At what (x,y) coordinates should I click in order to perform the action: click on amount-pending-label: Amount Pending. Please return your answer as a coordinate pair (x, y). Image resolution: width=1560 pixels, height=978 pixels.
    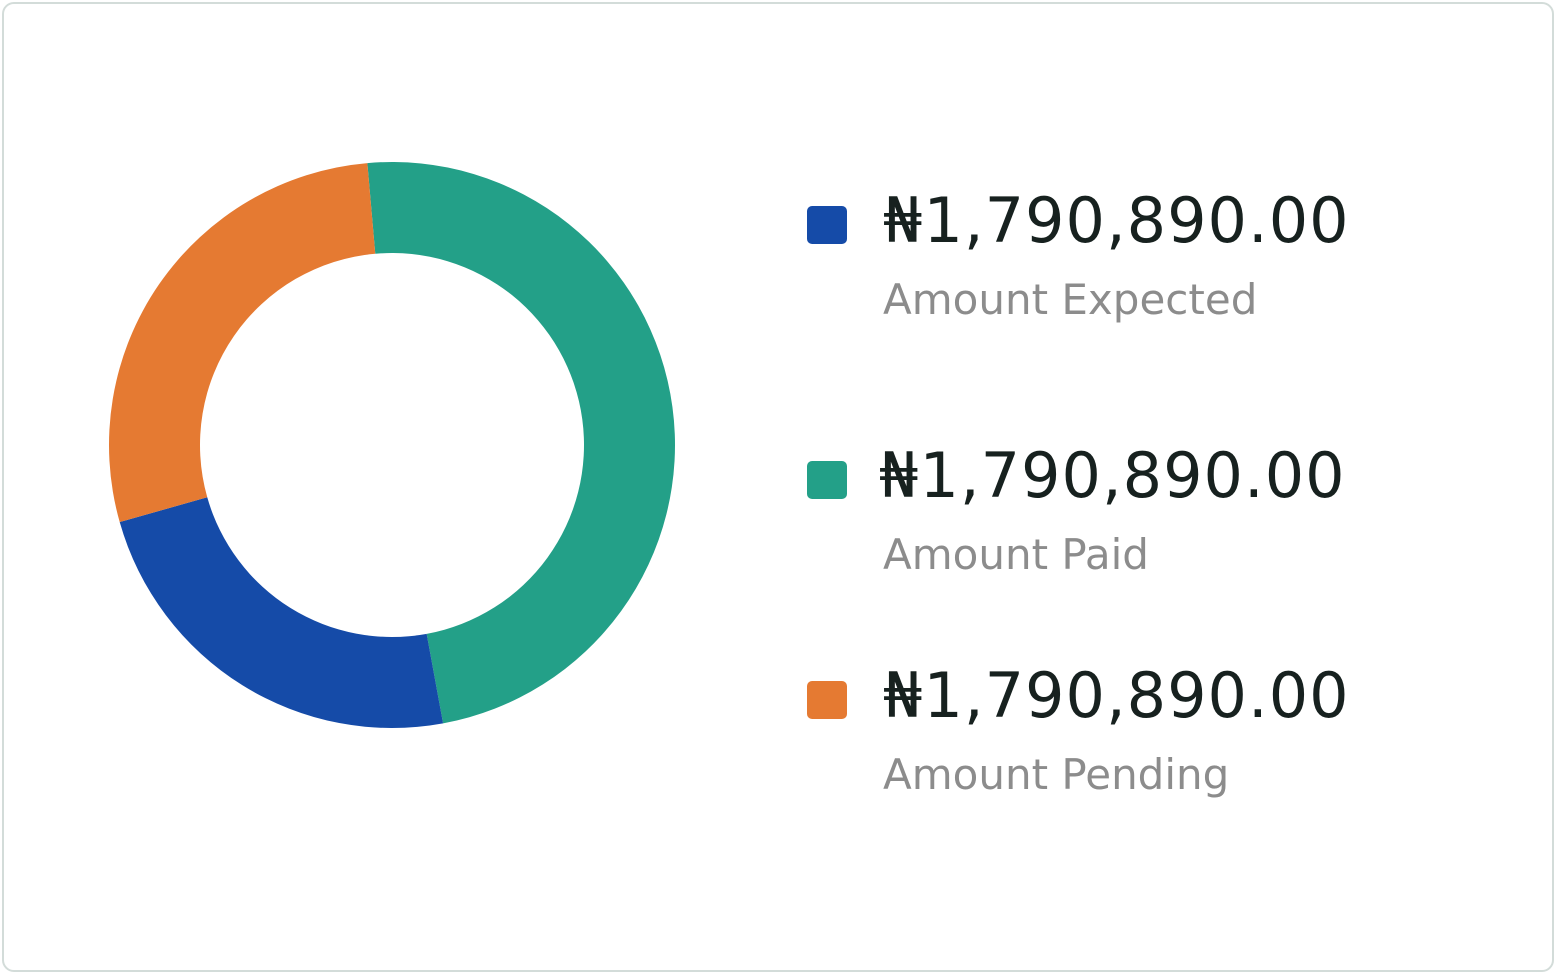
    Looking at the image, I should click on (1056, 774).